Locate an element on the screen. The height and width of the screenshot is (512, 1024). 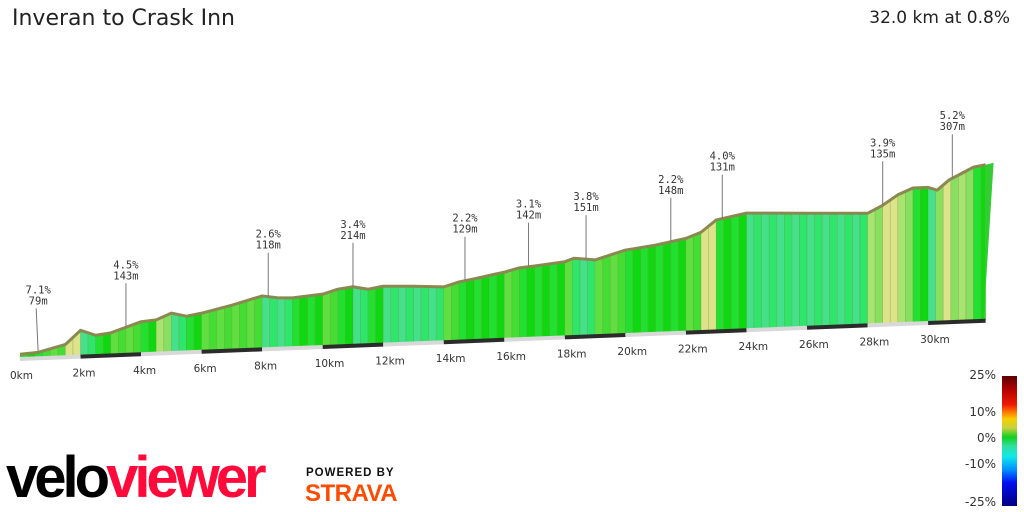
x-tick-label: 16km is located at coordinates (511, 357).